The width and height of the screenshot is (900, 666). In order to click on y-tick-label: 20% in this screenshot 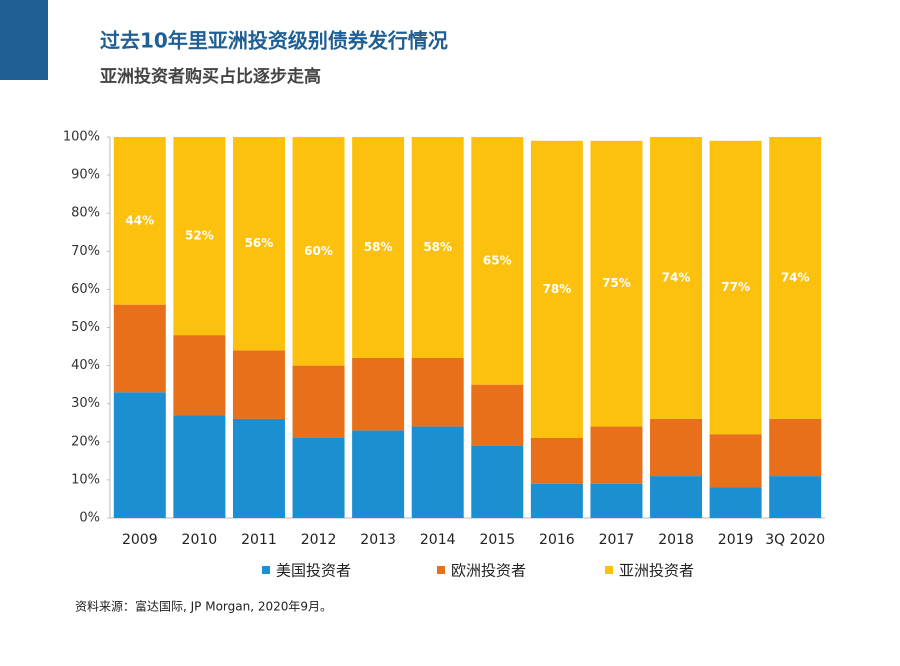, I will do `click(85, 441)`.